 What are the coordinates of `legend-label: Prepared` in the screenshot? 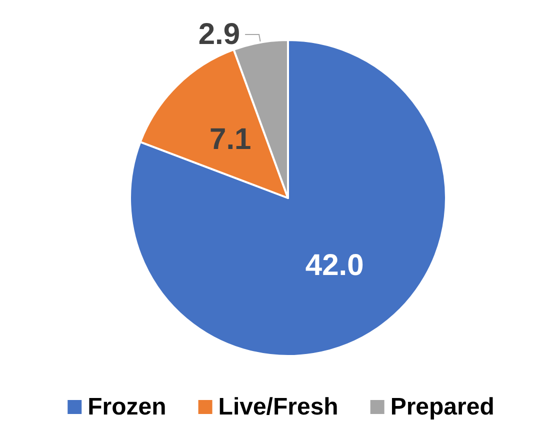 It's located at (442, 407).